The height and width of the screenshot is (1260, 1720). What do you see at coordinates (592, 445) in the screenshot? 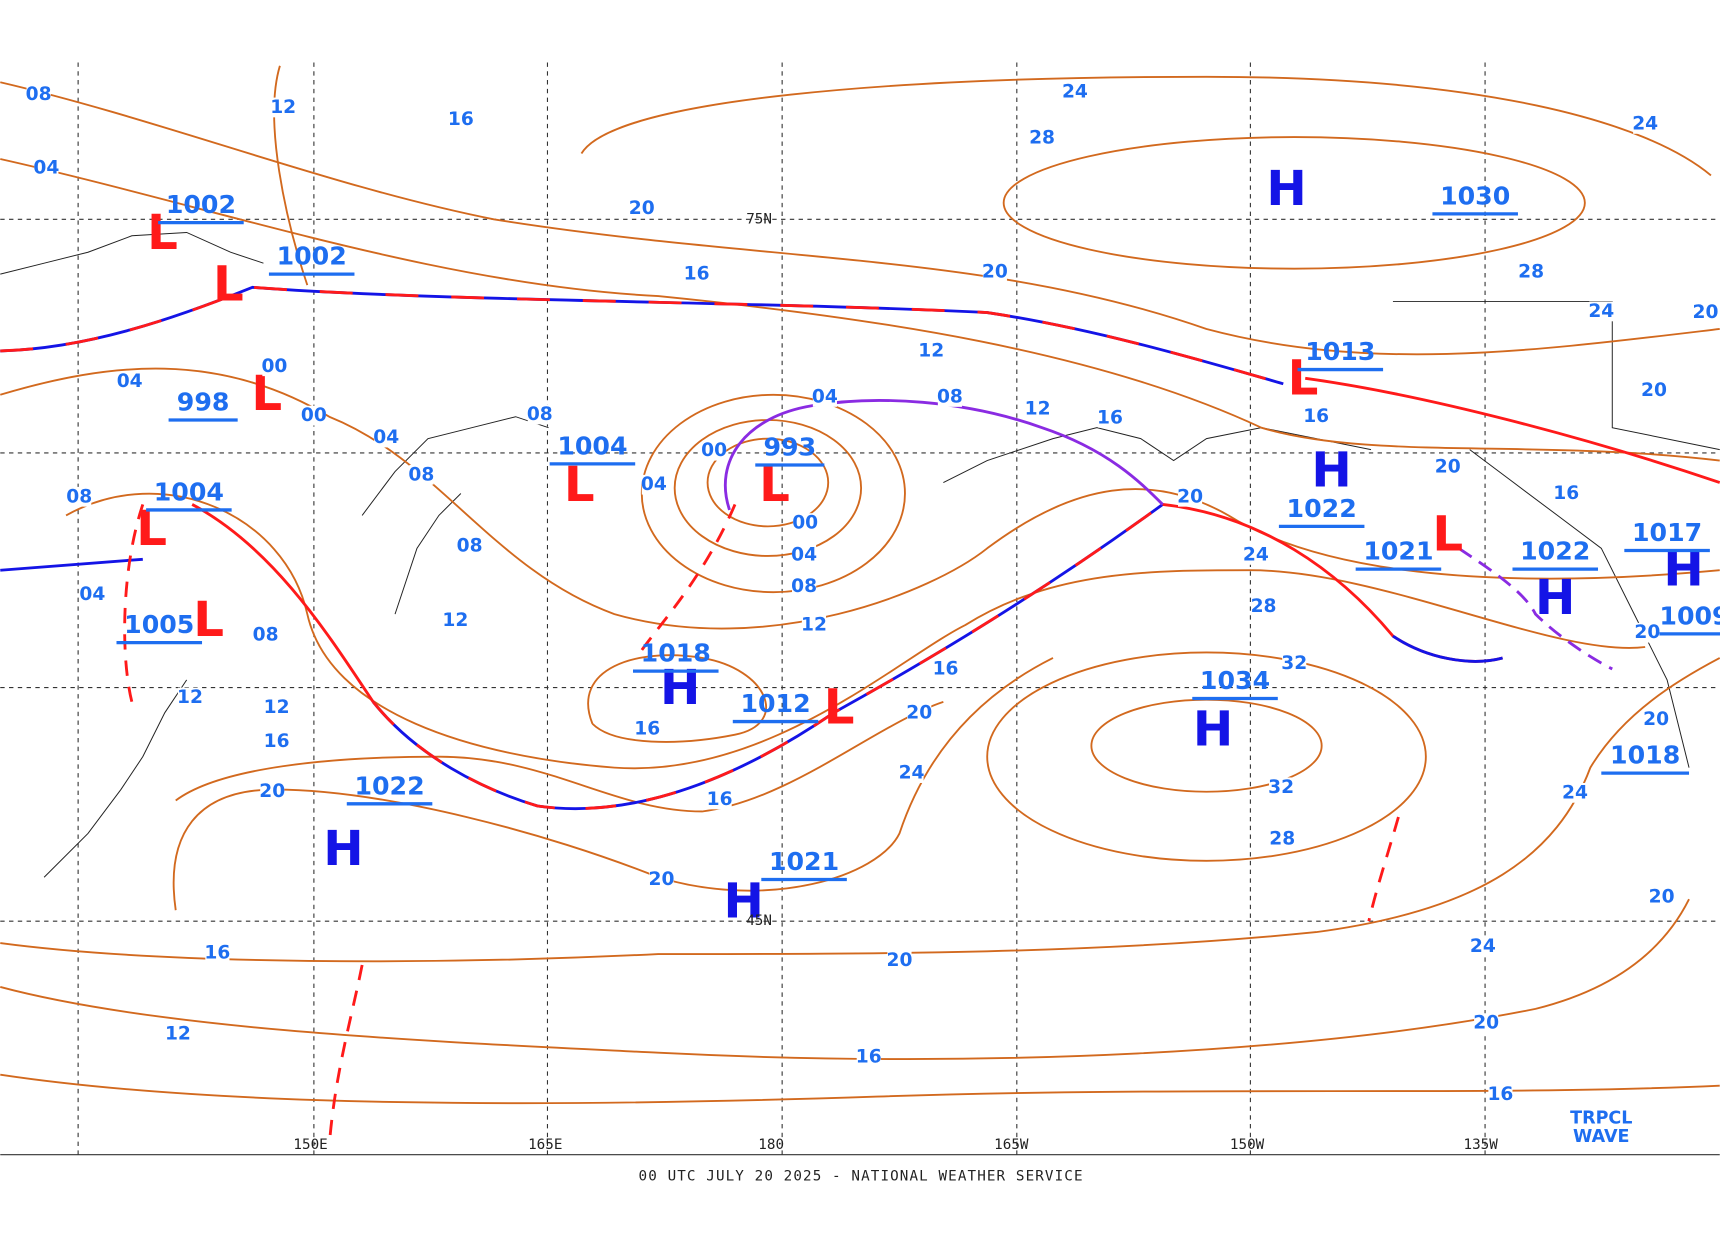
I see `central-pressure: 1004` at bounding box center [592, 445].